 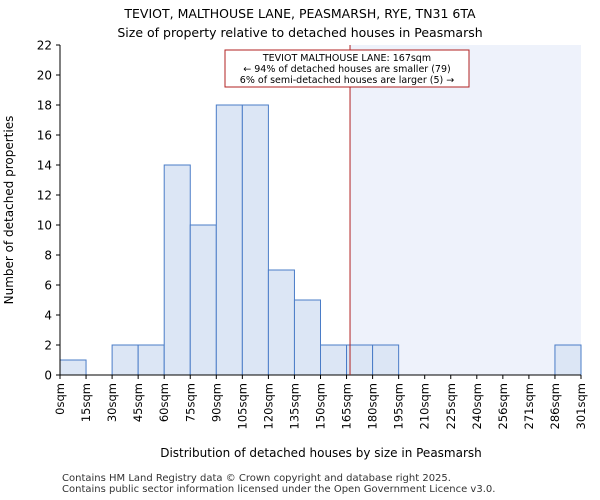 I want to click on x-tick-label: 135sqm, so click(x=294, y=406).